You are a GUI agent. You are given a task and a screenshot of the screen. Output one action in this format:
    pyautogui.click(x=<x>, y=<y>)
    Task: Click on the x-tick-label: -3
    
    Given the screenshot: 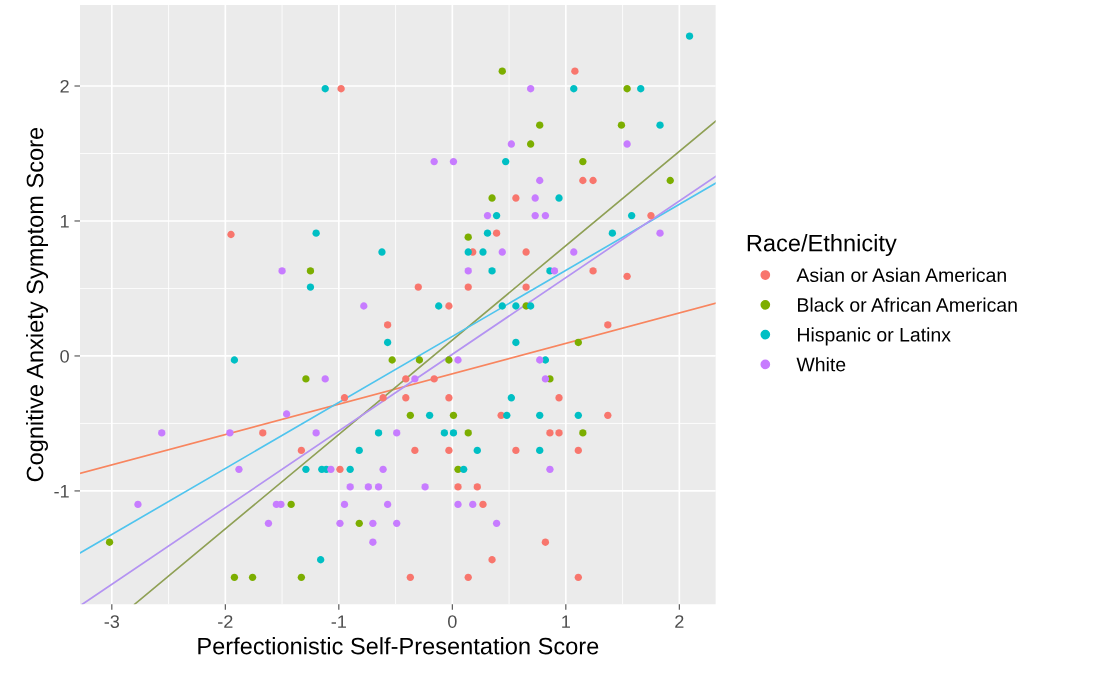 What is the action you would take?
    pyautogui.click(x=112, y=621)
    